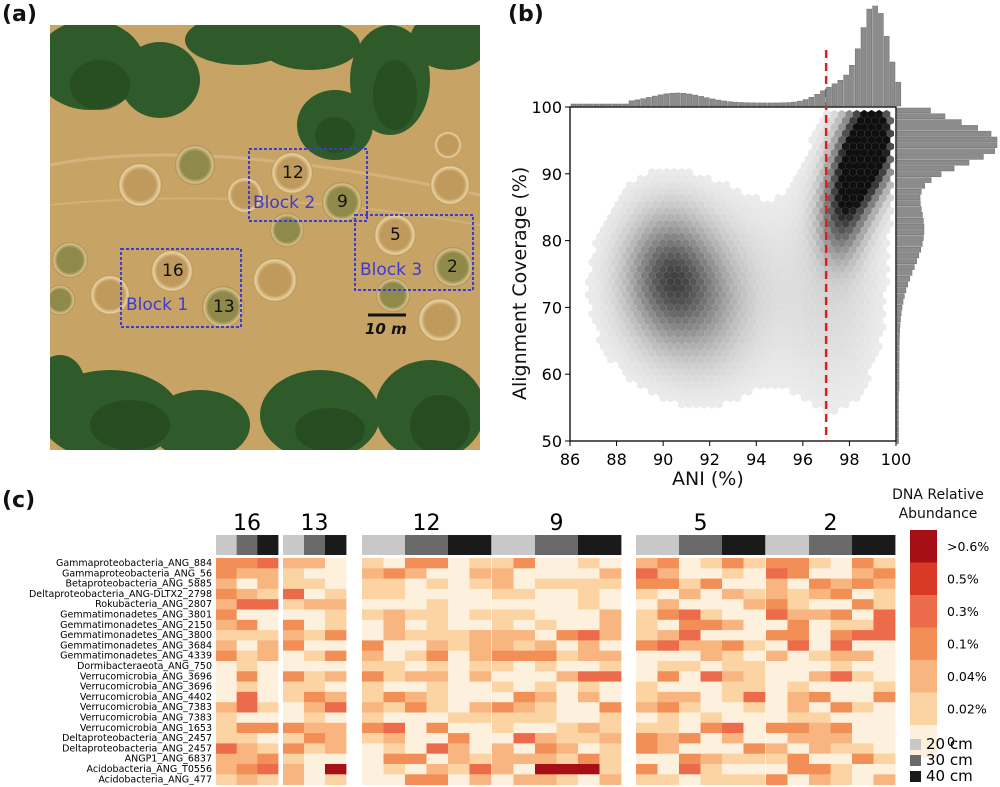 Image resolution: width=1000 pixels, height=787 pixels. I want to click on legend-color-swatch, so click(923, 643).